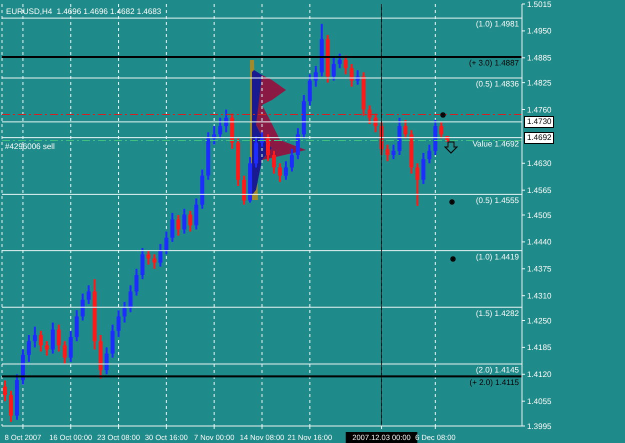 The width and height of the screenshot is (625, 443). I want to click on y-tick-label: 1.3995, so click(539, 426).